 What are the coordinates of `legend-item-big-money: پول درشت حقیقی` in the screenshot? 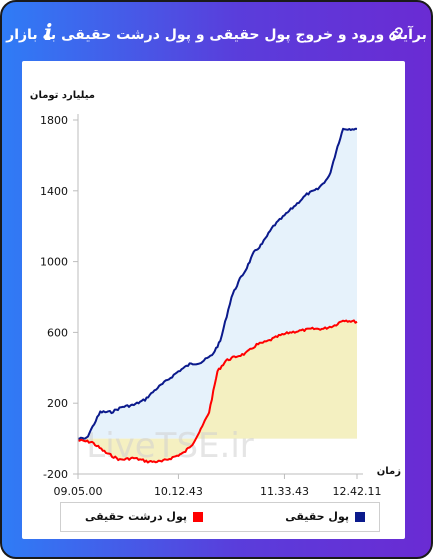 It's located at (144, 516).